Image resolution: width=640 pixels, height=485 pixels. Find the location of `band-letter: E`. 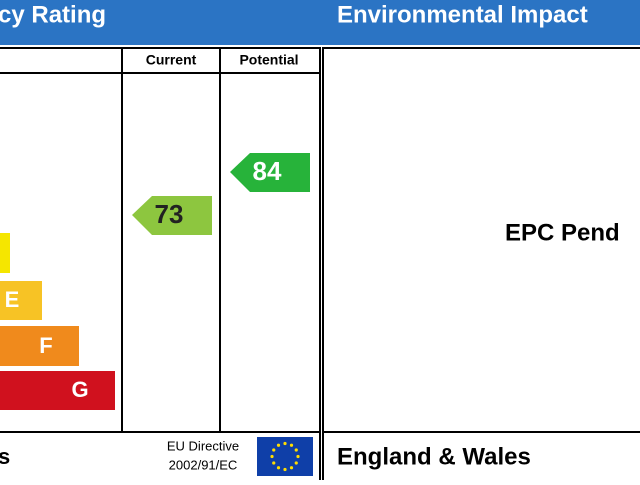

band-letter: E is located at coordinates (12, 299).